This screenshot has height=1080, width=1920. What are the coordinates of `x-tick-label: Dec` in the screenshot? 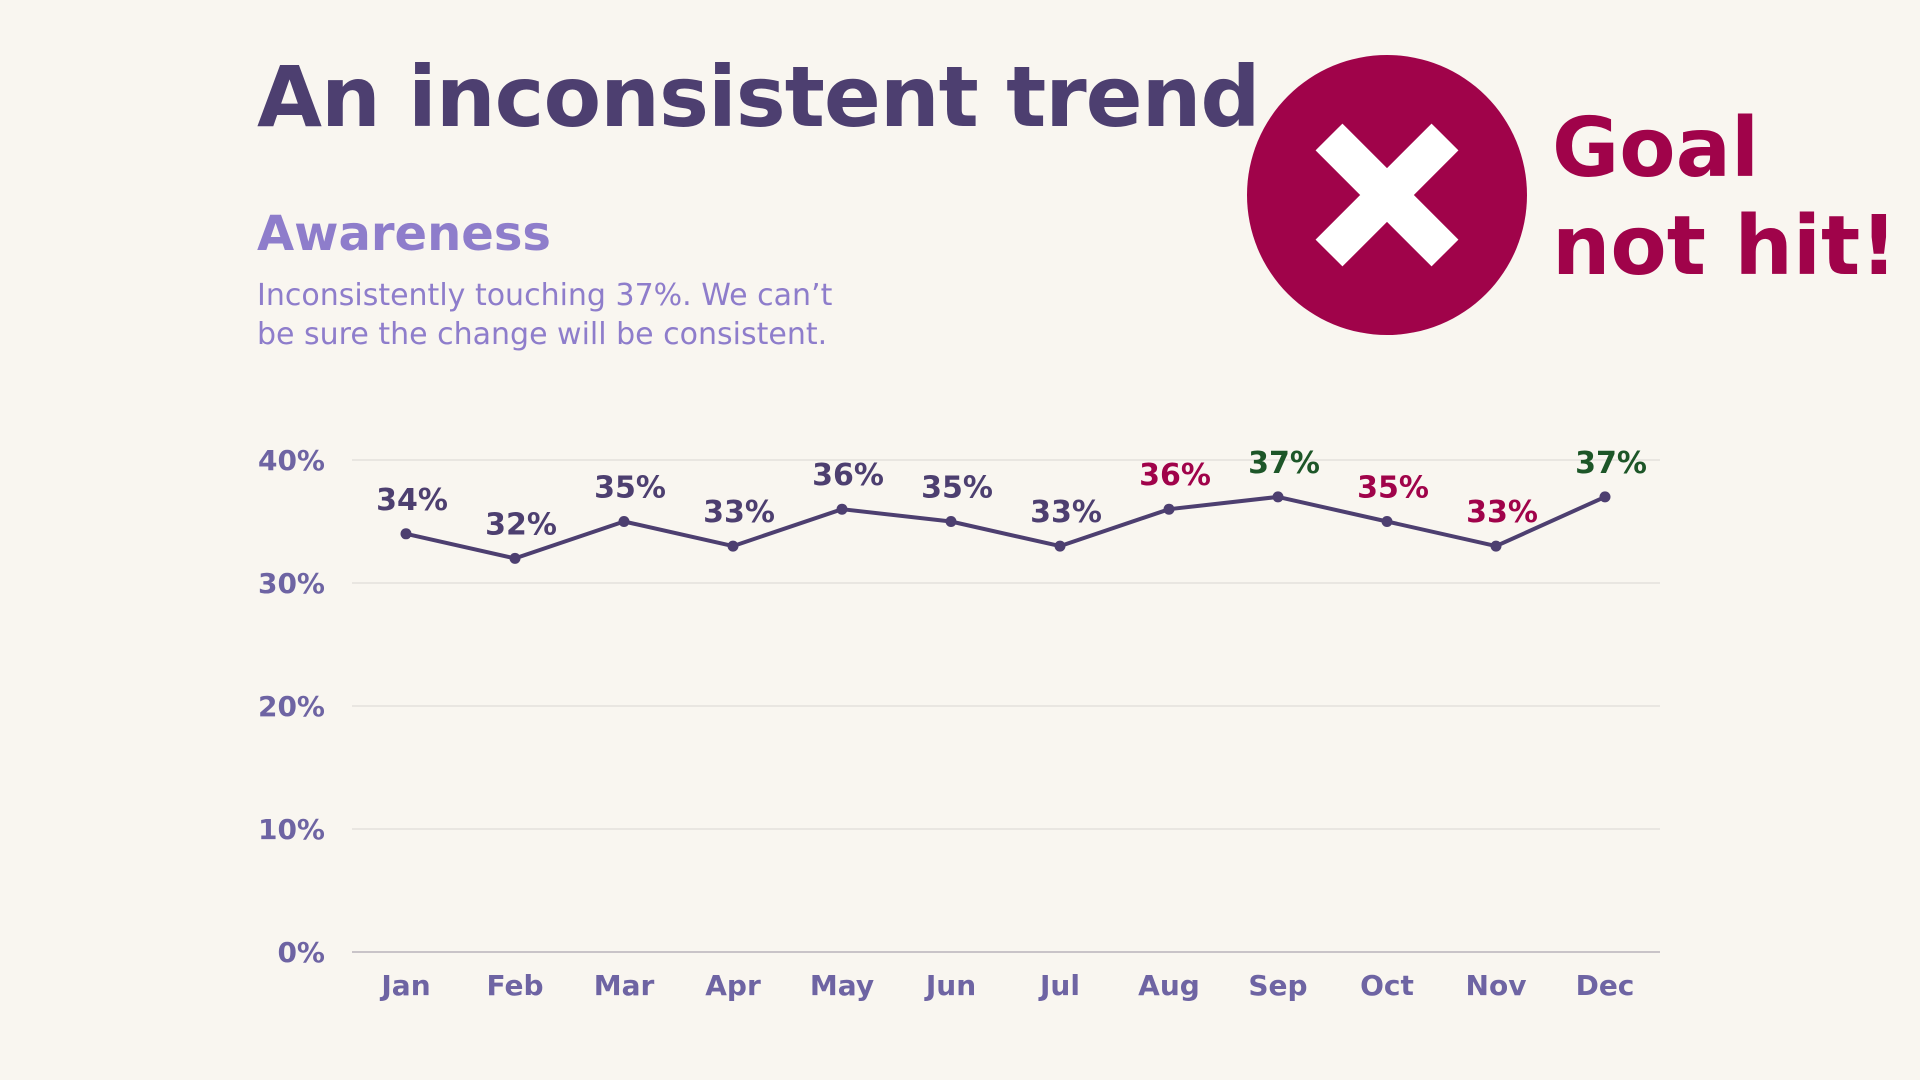 It's located at (1605, 985).